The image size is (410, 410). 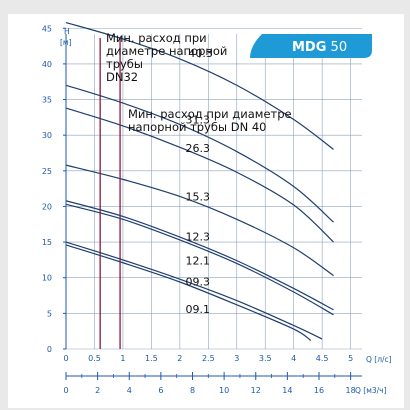 I want to click on y-axis-label: H, so click(x=67, y=31).